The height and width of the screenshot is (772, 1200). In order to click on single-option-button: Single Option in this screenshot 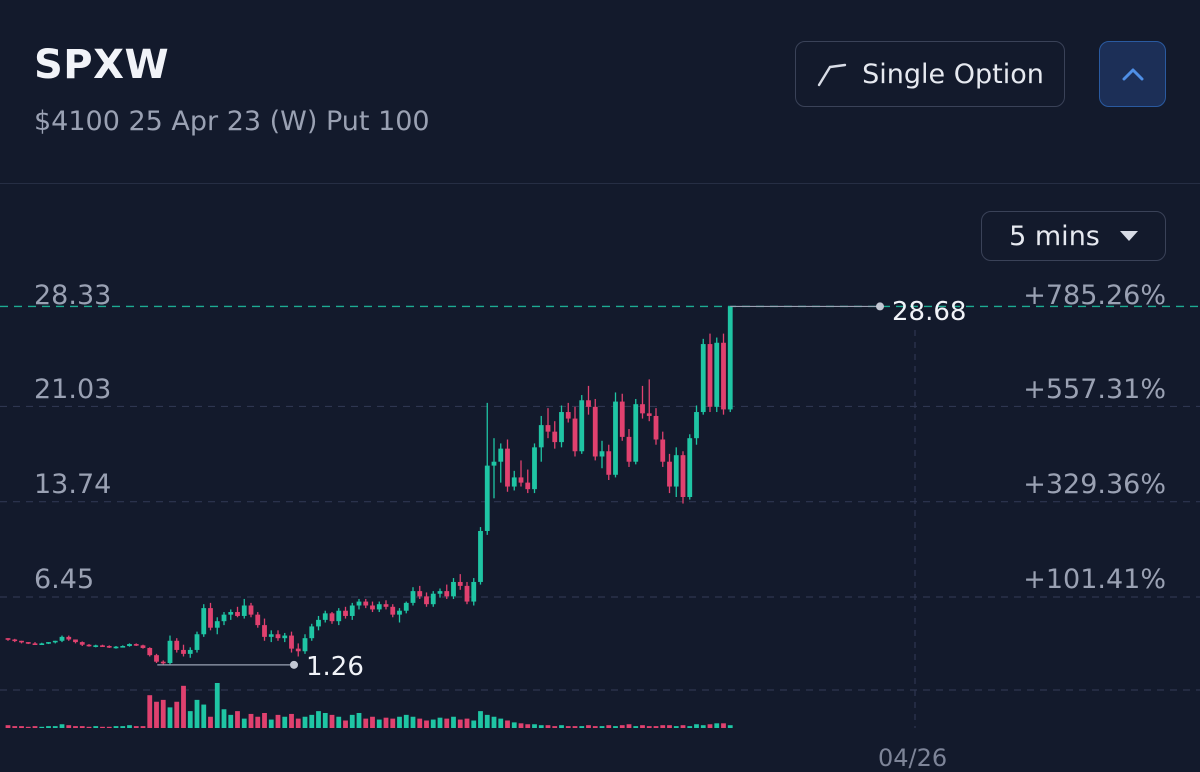, I will do `click(930, 74)`.